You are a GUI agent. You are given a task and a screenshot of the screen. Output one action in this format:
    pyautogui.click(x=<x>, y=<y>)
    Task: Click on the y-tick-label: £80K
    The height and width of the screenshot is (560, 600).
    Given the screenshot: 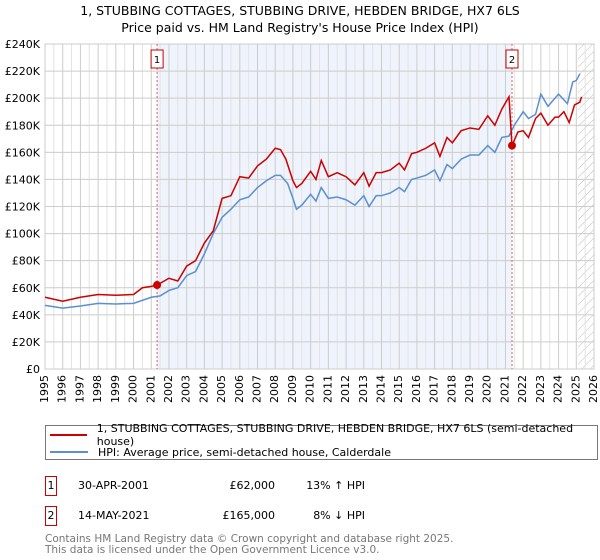 What is the action you would take?
    pyautogui.click(x=26, y=261)
    